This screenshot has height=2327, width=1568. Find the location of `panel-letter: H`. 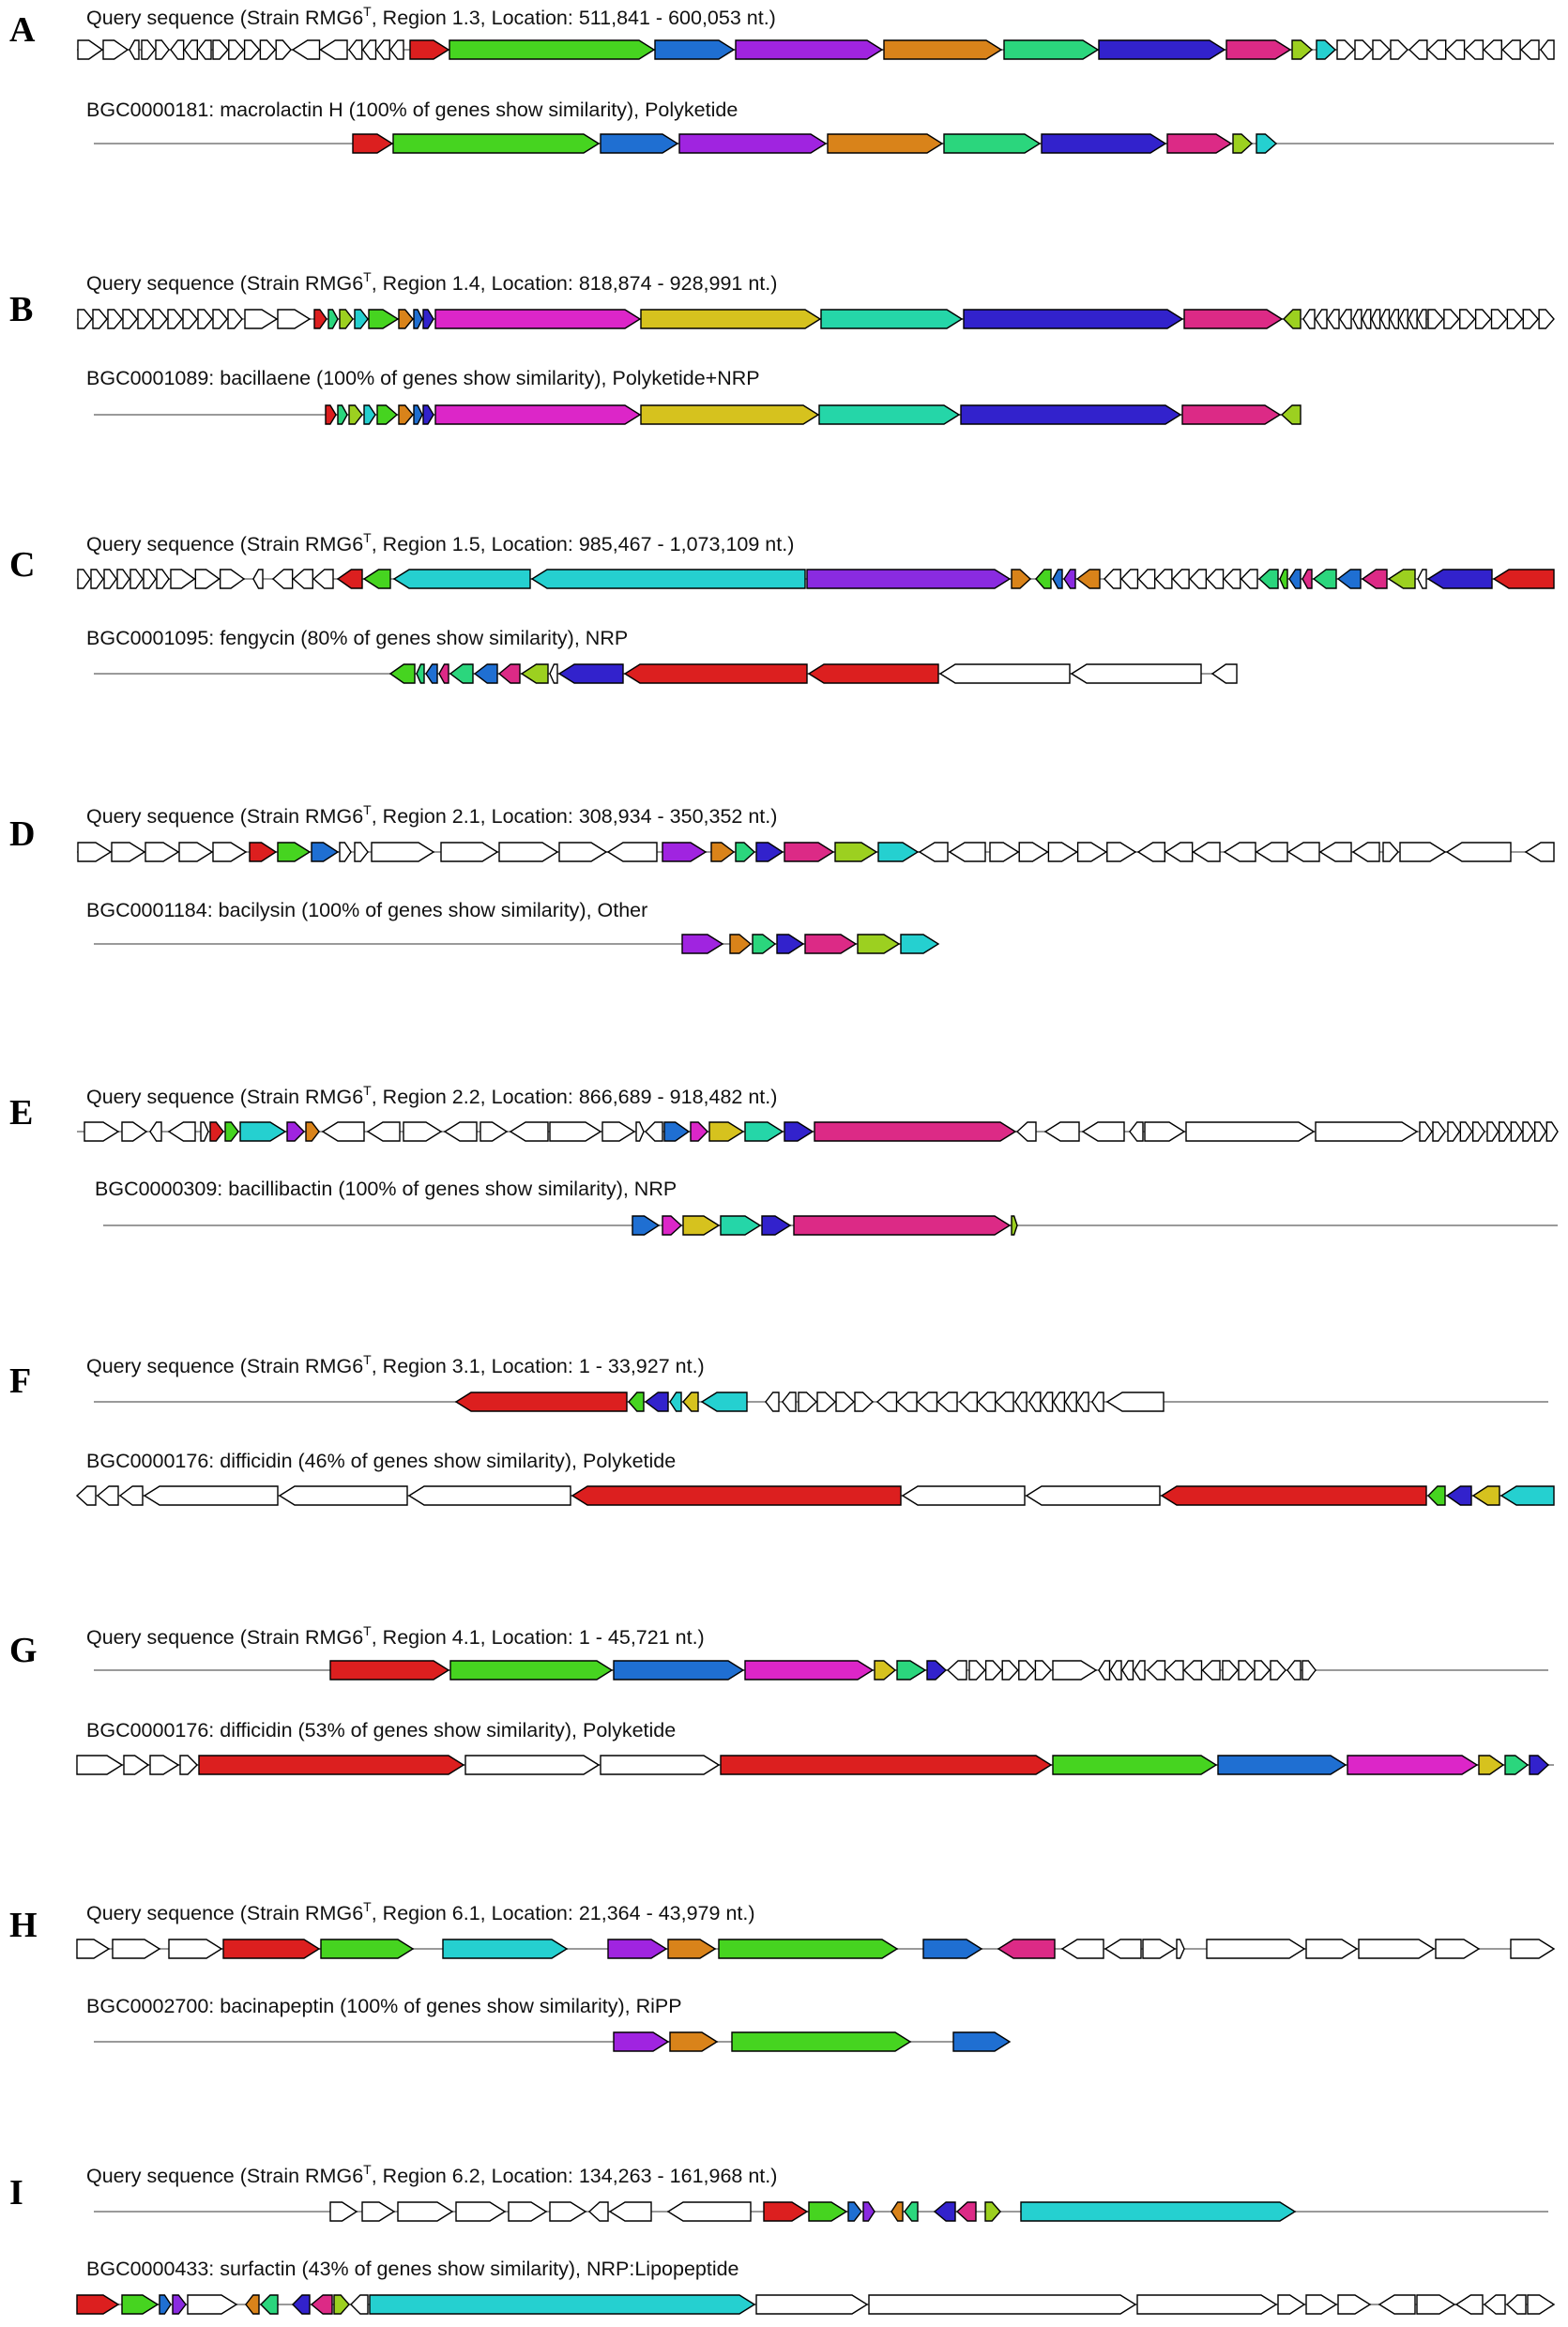

panel-letter: H is located at coordinates (23, 1926).